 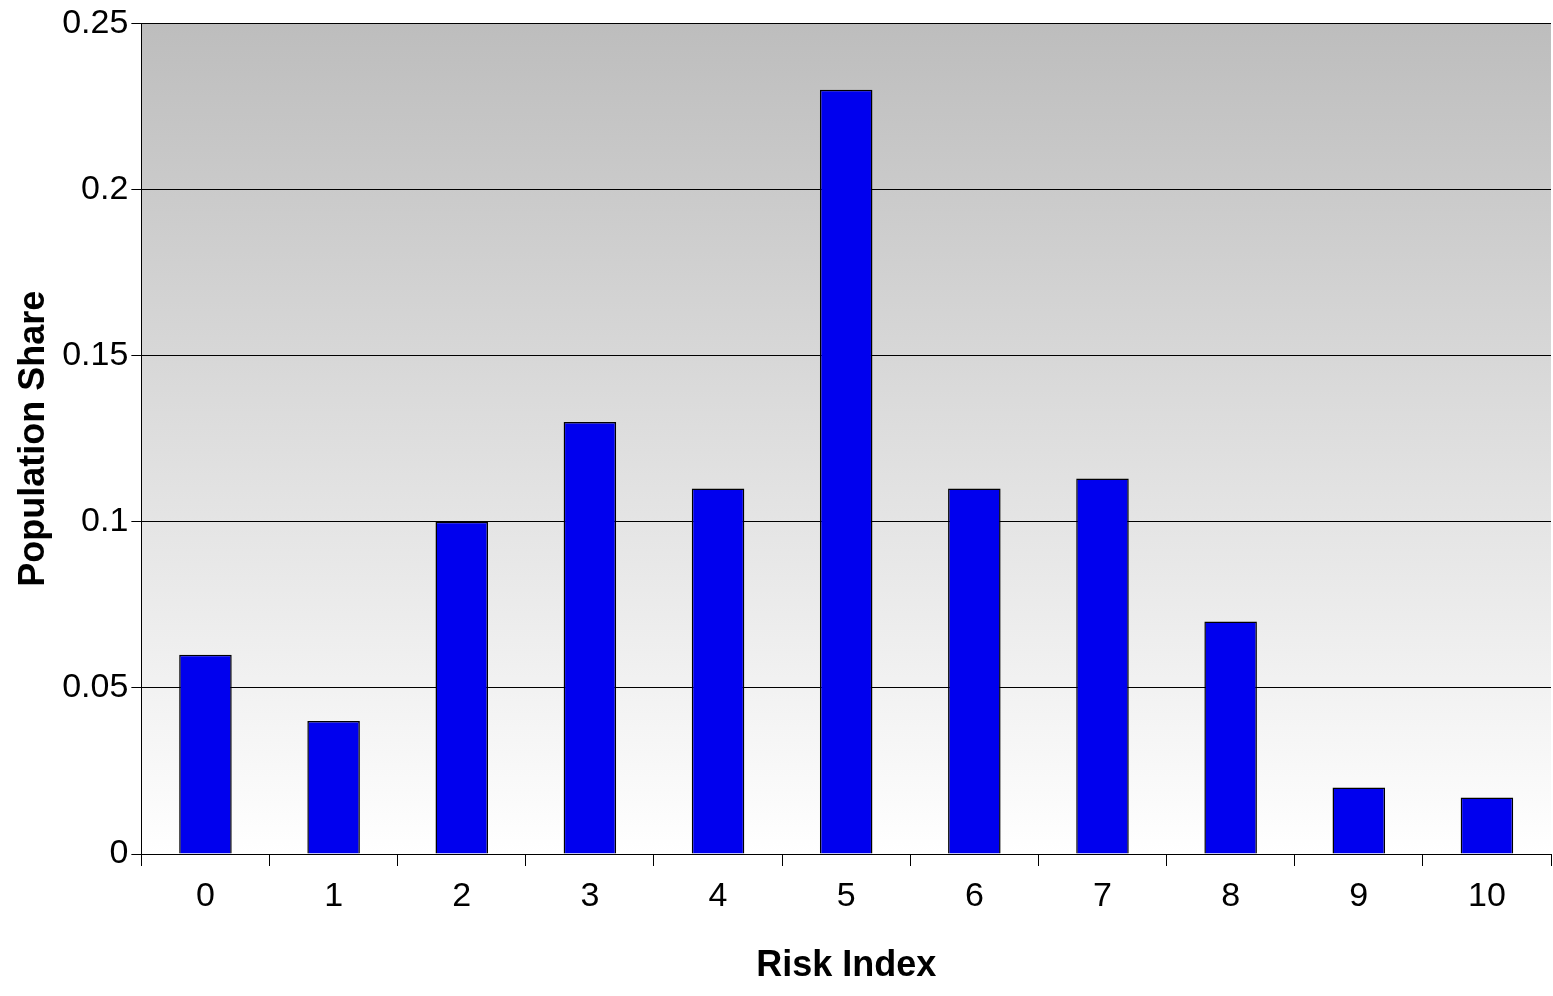 I want to click on y-axis-title: Population Share, so click(x=31, y=438).